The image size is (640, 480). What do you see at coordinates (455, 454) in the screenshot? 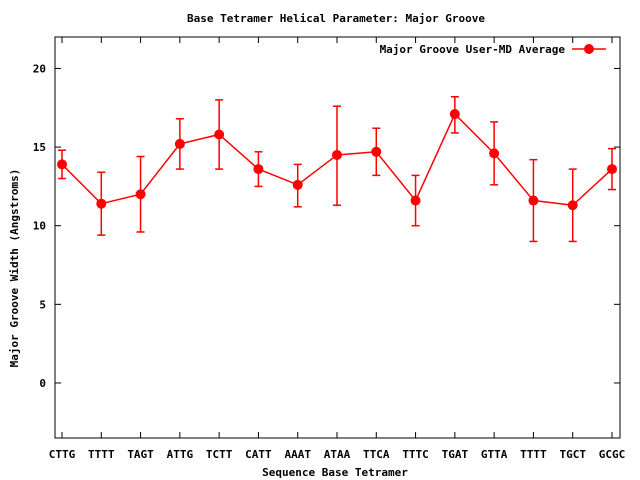
I see `x-tick-label: TGAT` at bounding box center [455, 454].